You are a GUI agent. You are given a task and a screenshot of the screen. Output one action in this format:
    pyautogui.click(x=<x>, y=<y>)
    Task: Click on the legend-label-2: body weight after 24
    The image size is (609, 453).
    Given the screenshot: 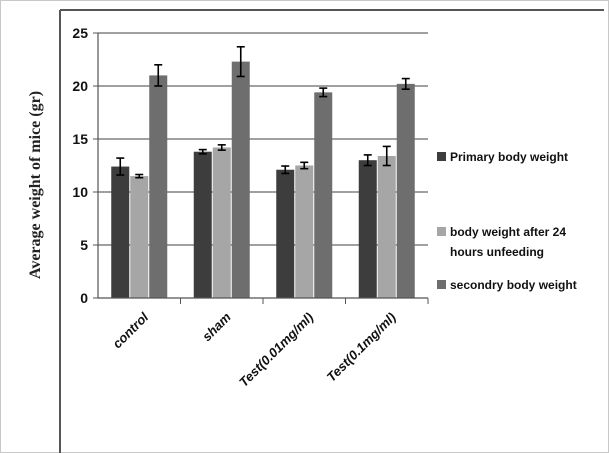 What is the action you would take?
    pyautogui.click(x=508, y=232)
    